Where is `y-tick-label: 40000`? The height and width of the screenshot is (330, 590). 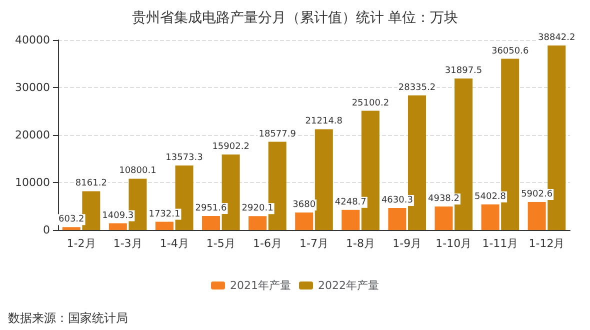
y-tick-label: 40000 is located at coordinates (32, 40).